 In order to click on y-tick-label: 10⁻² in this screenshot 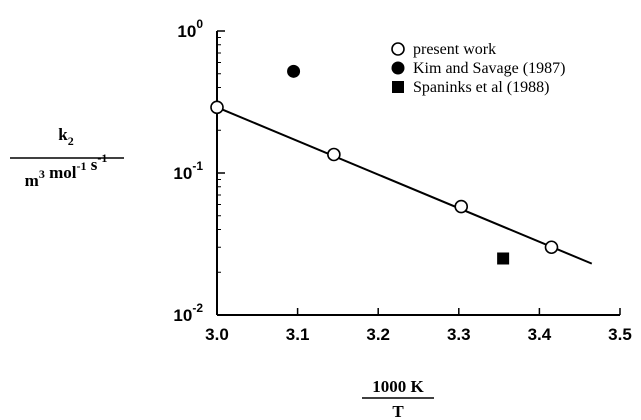, I will do `click(188, 313)`.